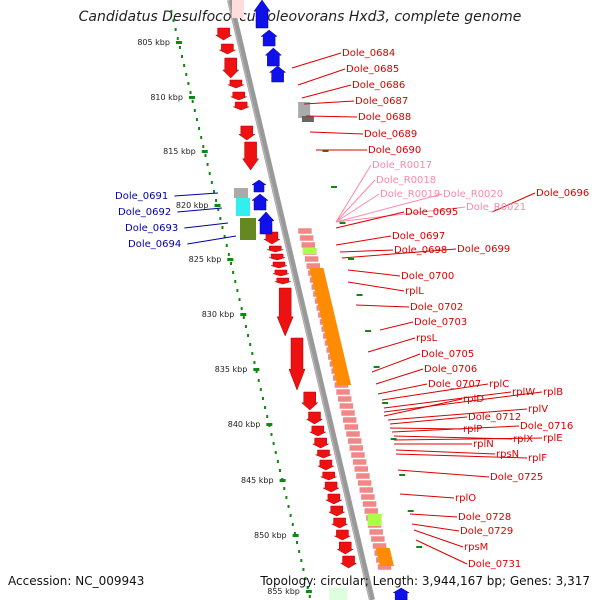 This screenshot has height=600, width=600. I want to click on forward-gene-label: Dole_0693, so click(151, 228).